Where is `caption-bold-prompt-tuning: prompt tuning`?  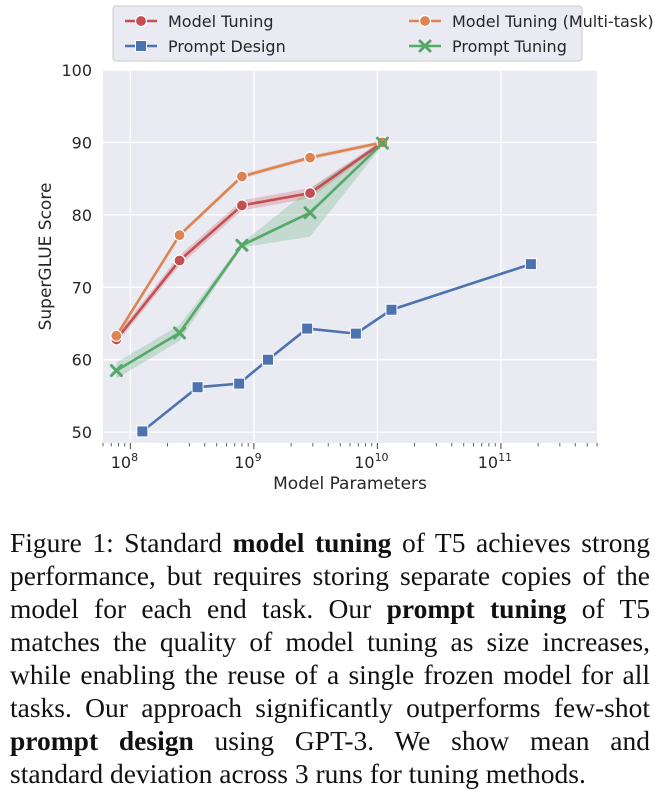
caption-bold-prompt-tuning: prompt tuning is located at coordinates (476, 608).